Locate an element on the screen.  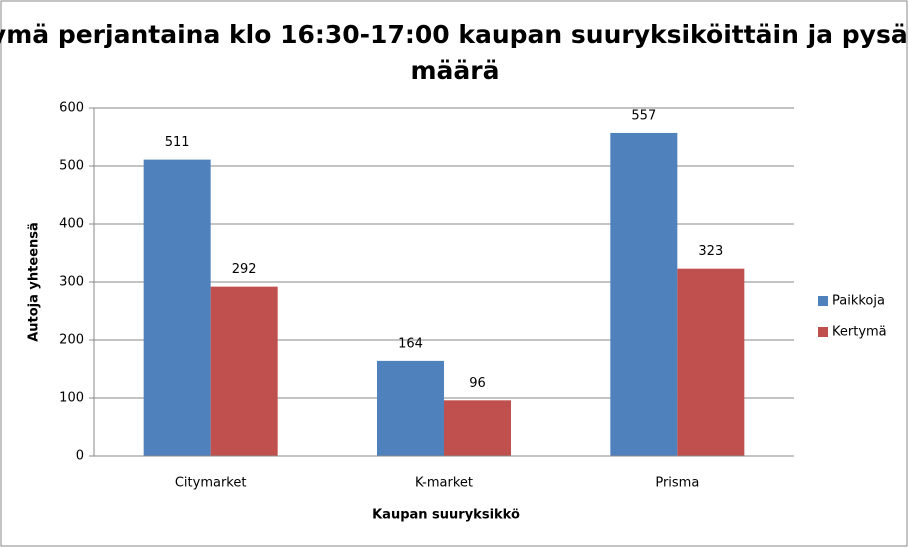
y-axis-label: Autoja yhteensä is located at coordinates (34, 282).